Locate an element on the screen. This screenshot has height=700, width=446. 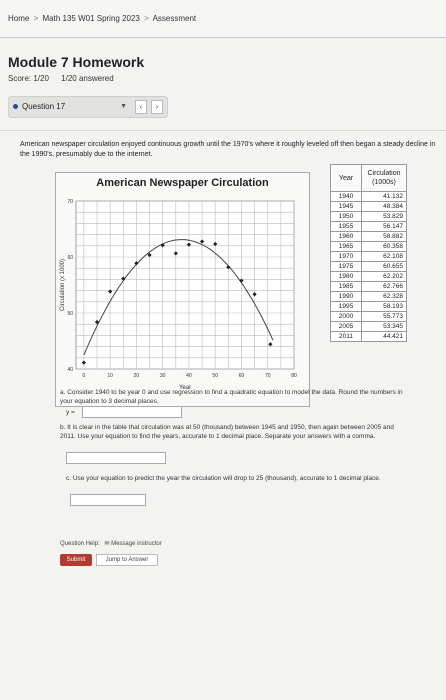
message-instructor-link: Message instructor is located at coordinates (136, 544).